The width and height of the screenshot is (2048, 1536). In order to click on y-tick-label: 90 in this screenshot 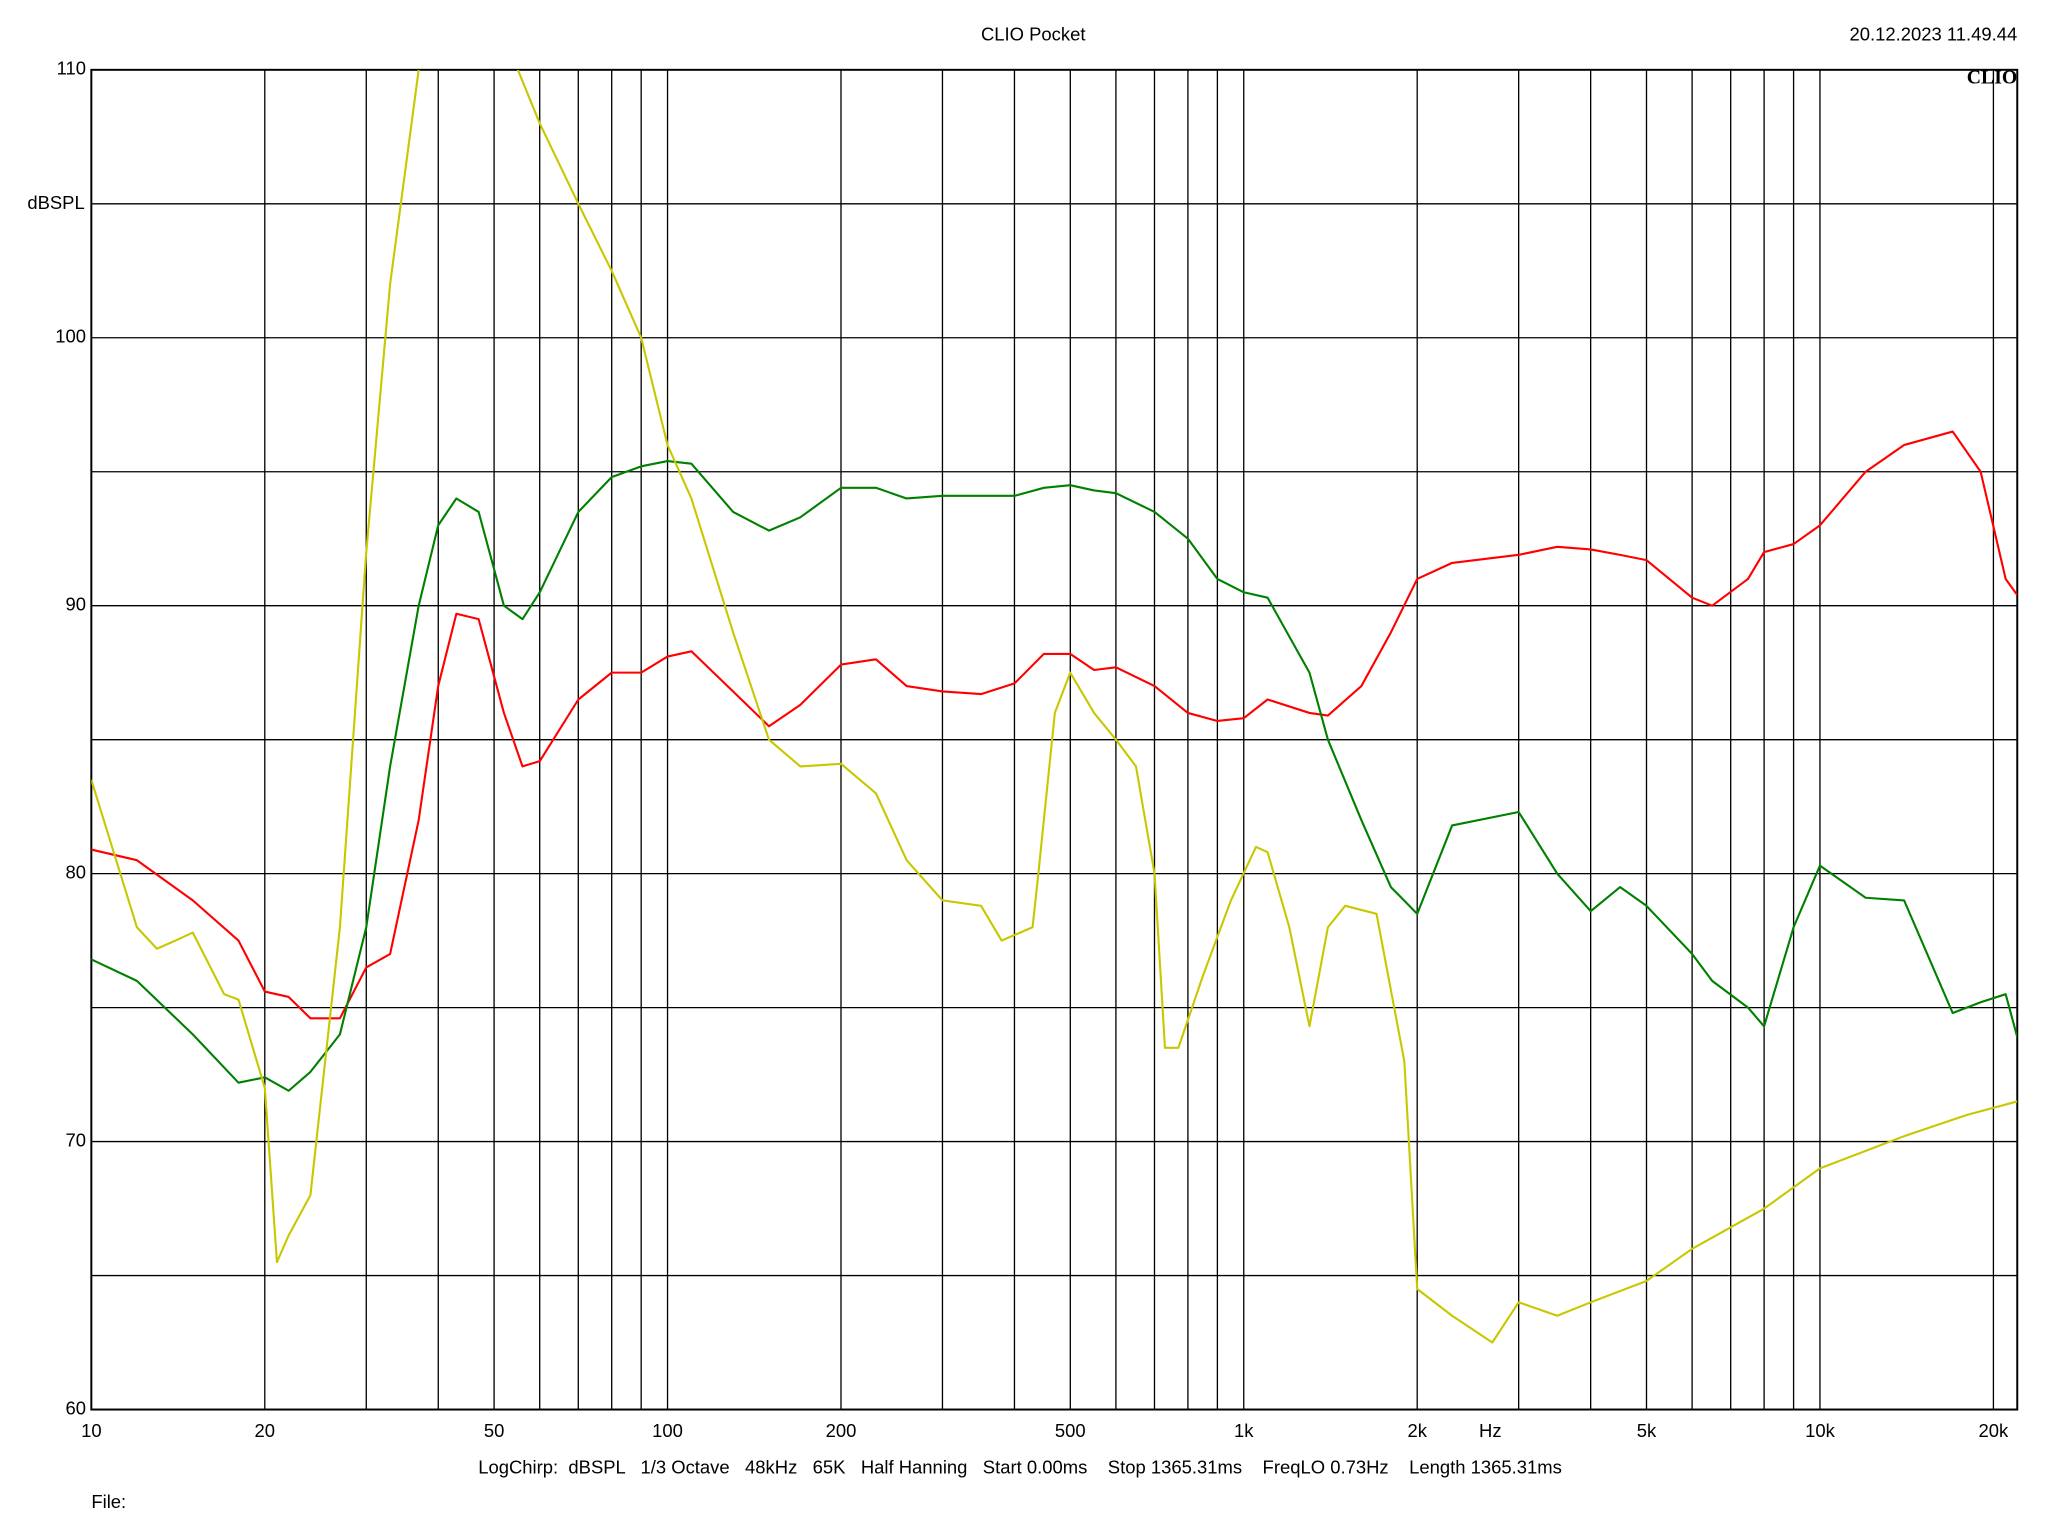, I will do `click(76, 604)`.